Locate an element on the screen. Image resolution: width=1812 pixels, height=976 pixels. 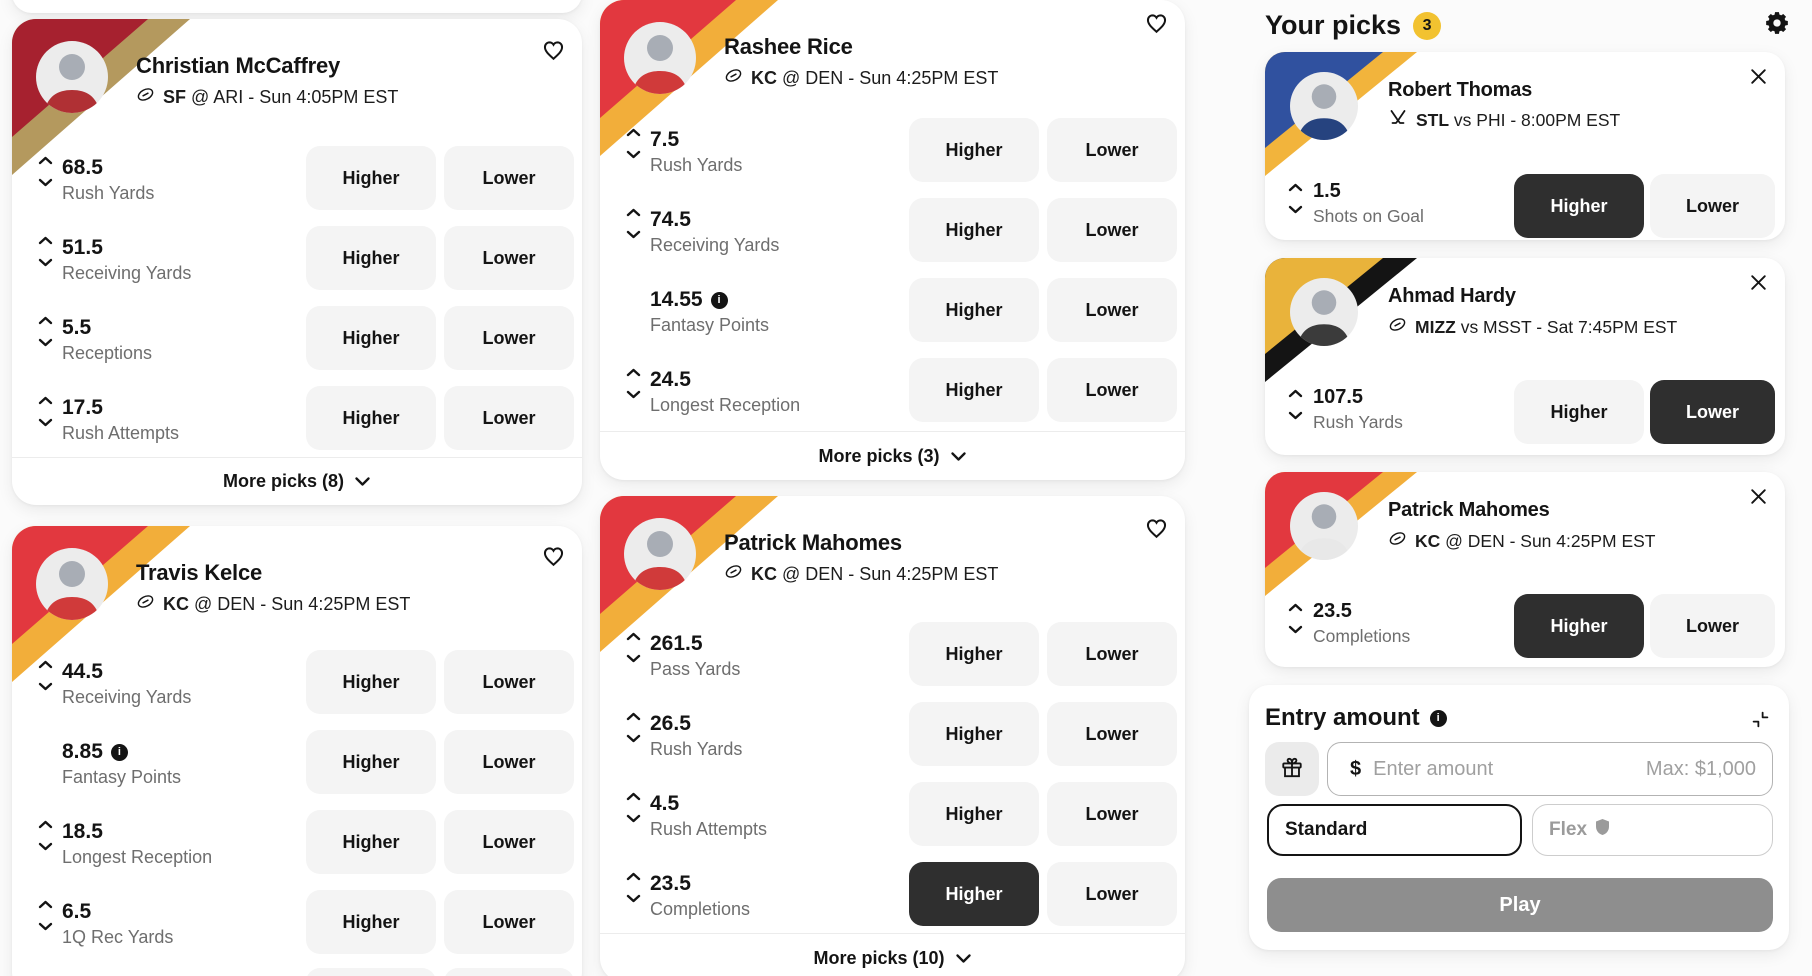
more-picks-button: More picks (8) is located at coordinates (297, 481).